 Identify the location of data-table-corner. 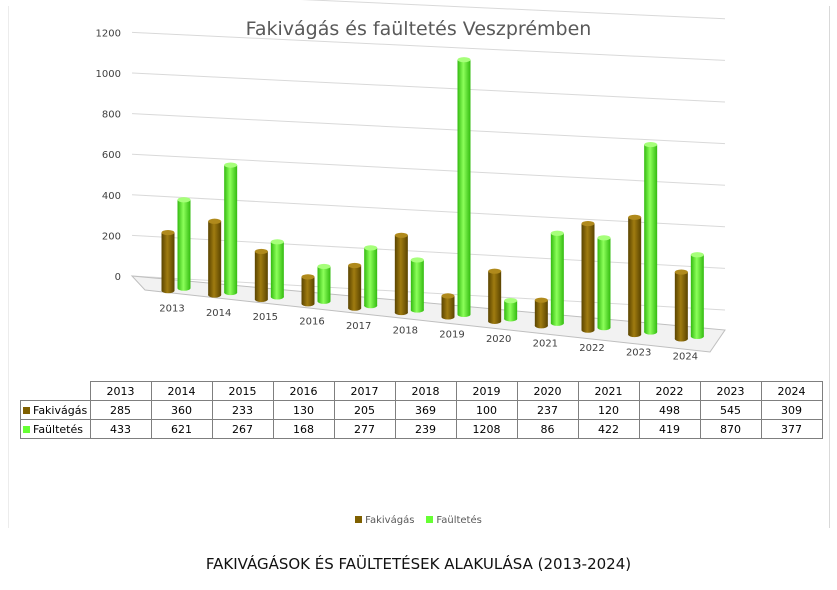
(55, 391).